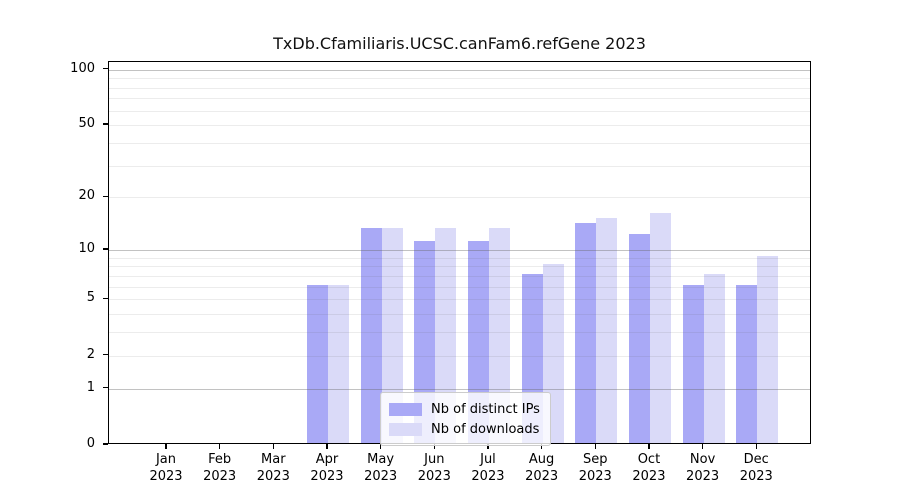 This screenshot has height=500, width=900. I want to click on x-tick-month: Nov, so click(702, 459).